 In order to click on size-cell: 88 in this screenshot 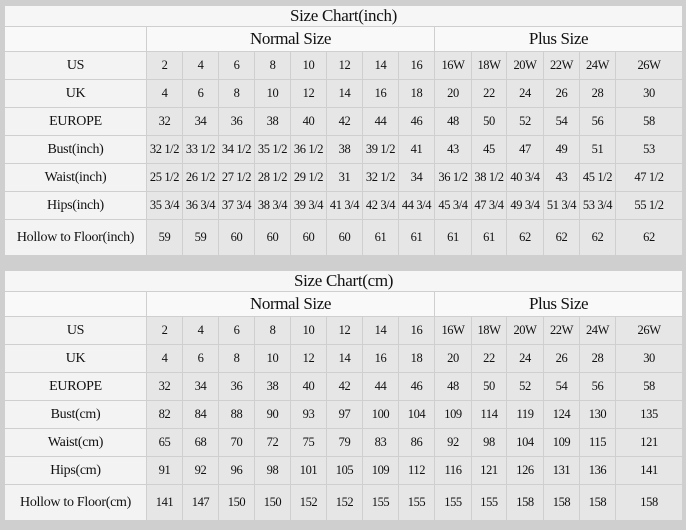, I will do `click(236, 414)`.